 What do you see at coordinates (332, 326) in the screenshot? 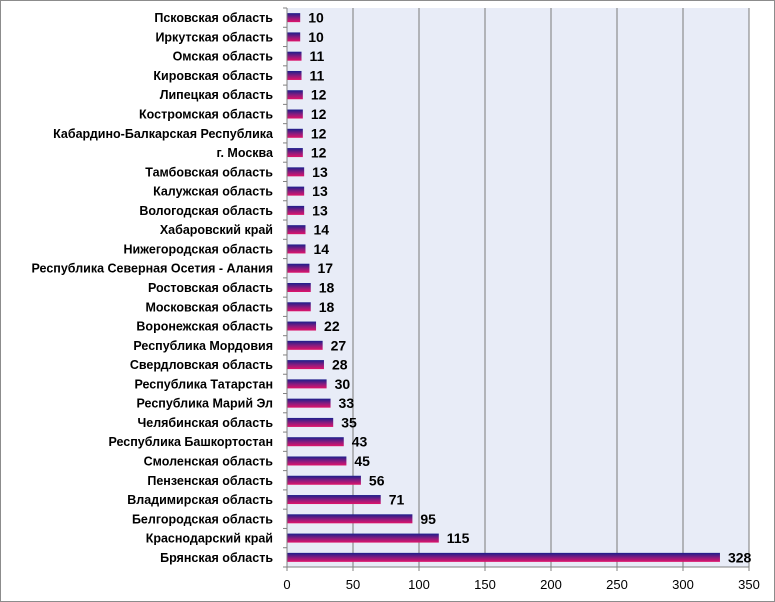
I see `data-label: 22` at bounding box center [332, 326].